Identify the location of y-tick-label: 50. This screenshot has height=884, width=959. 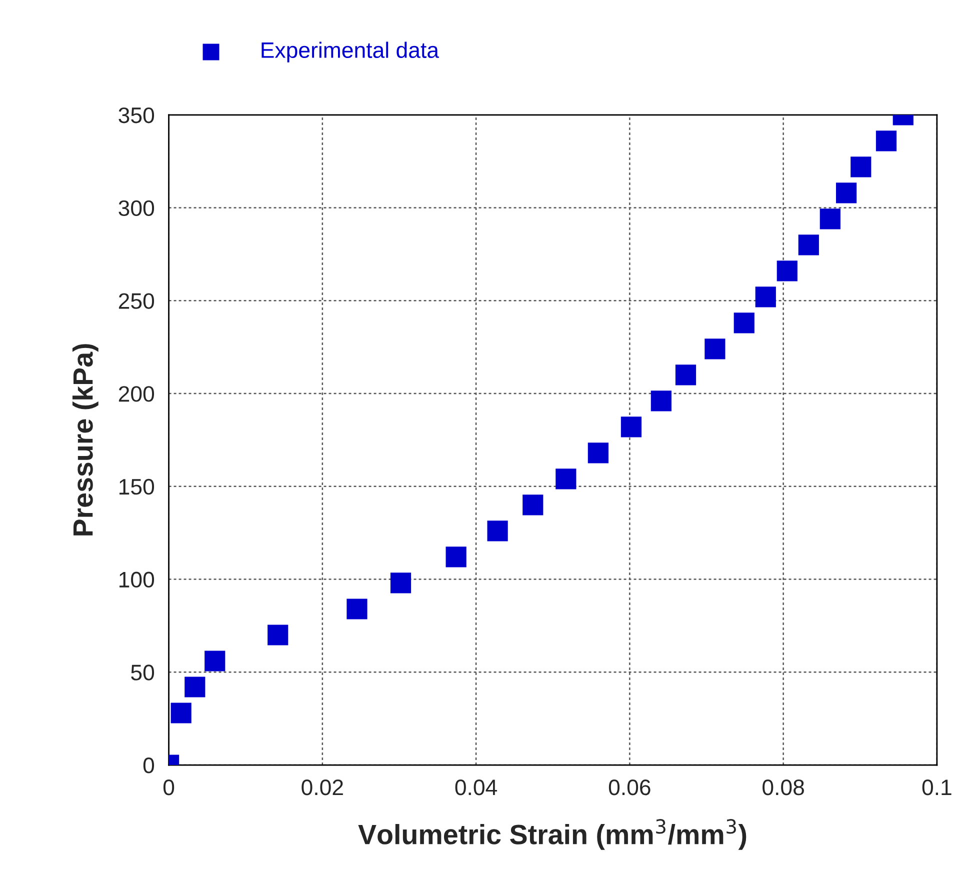
(142, 672).